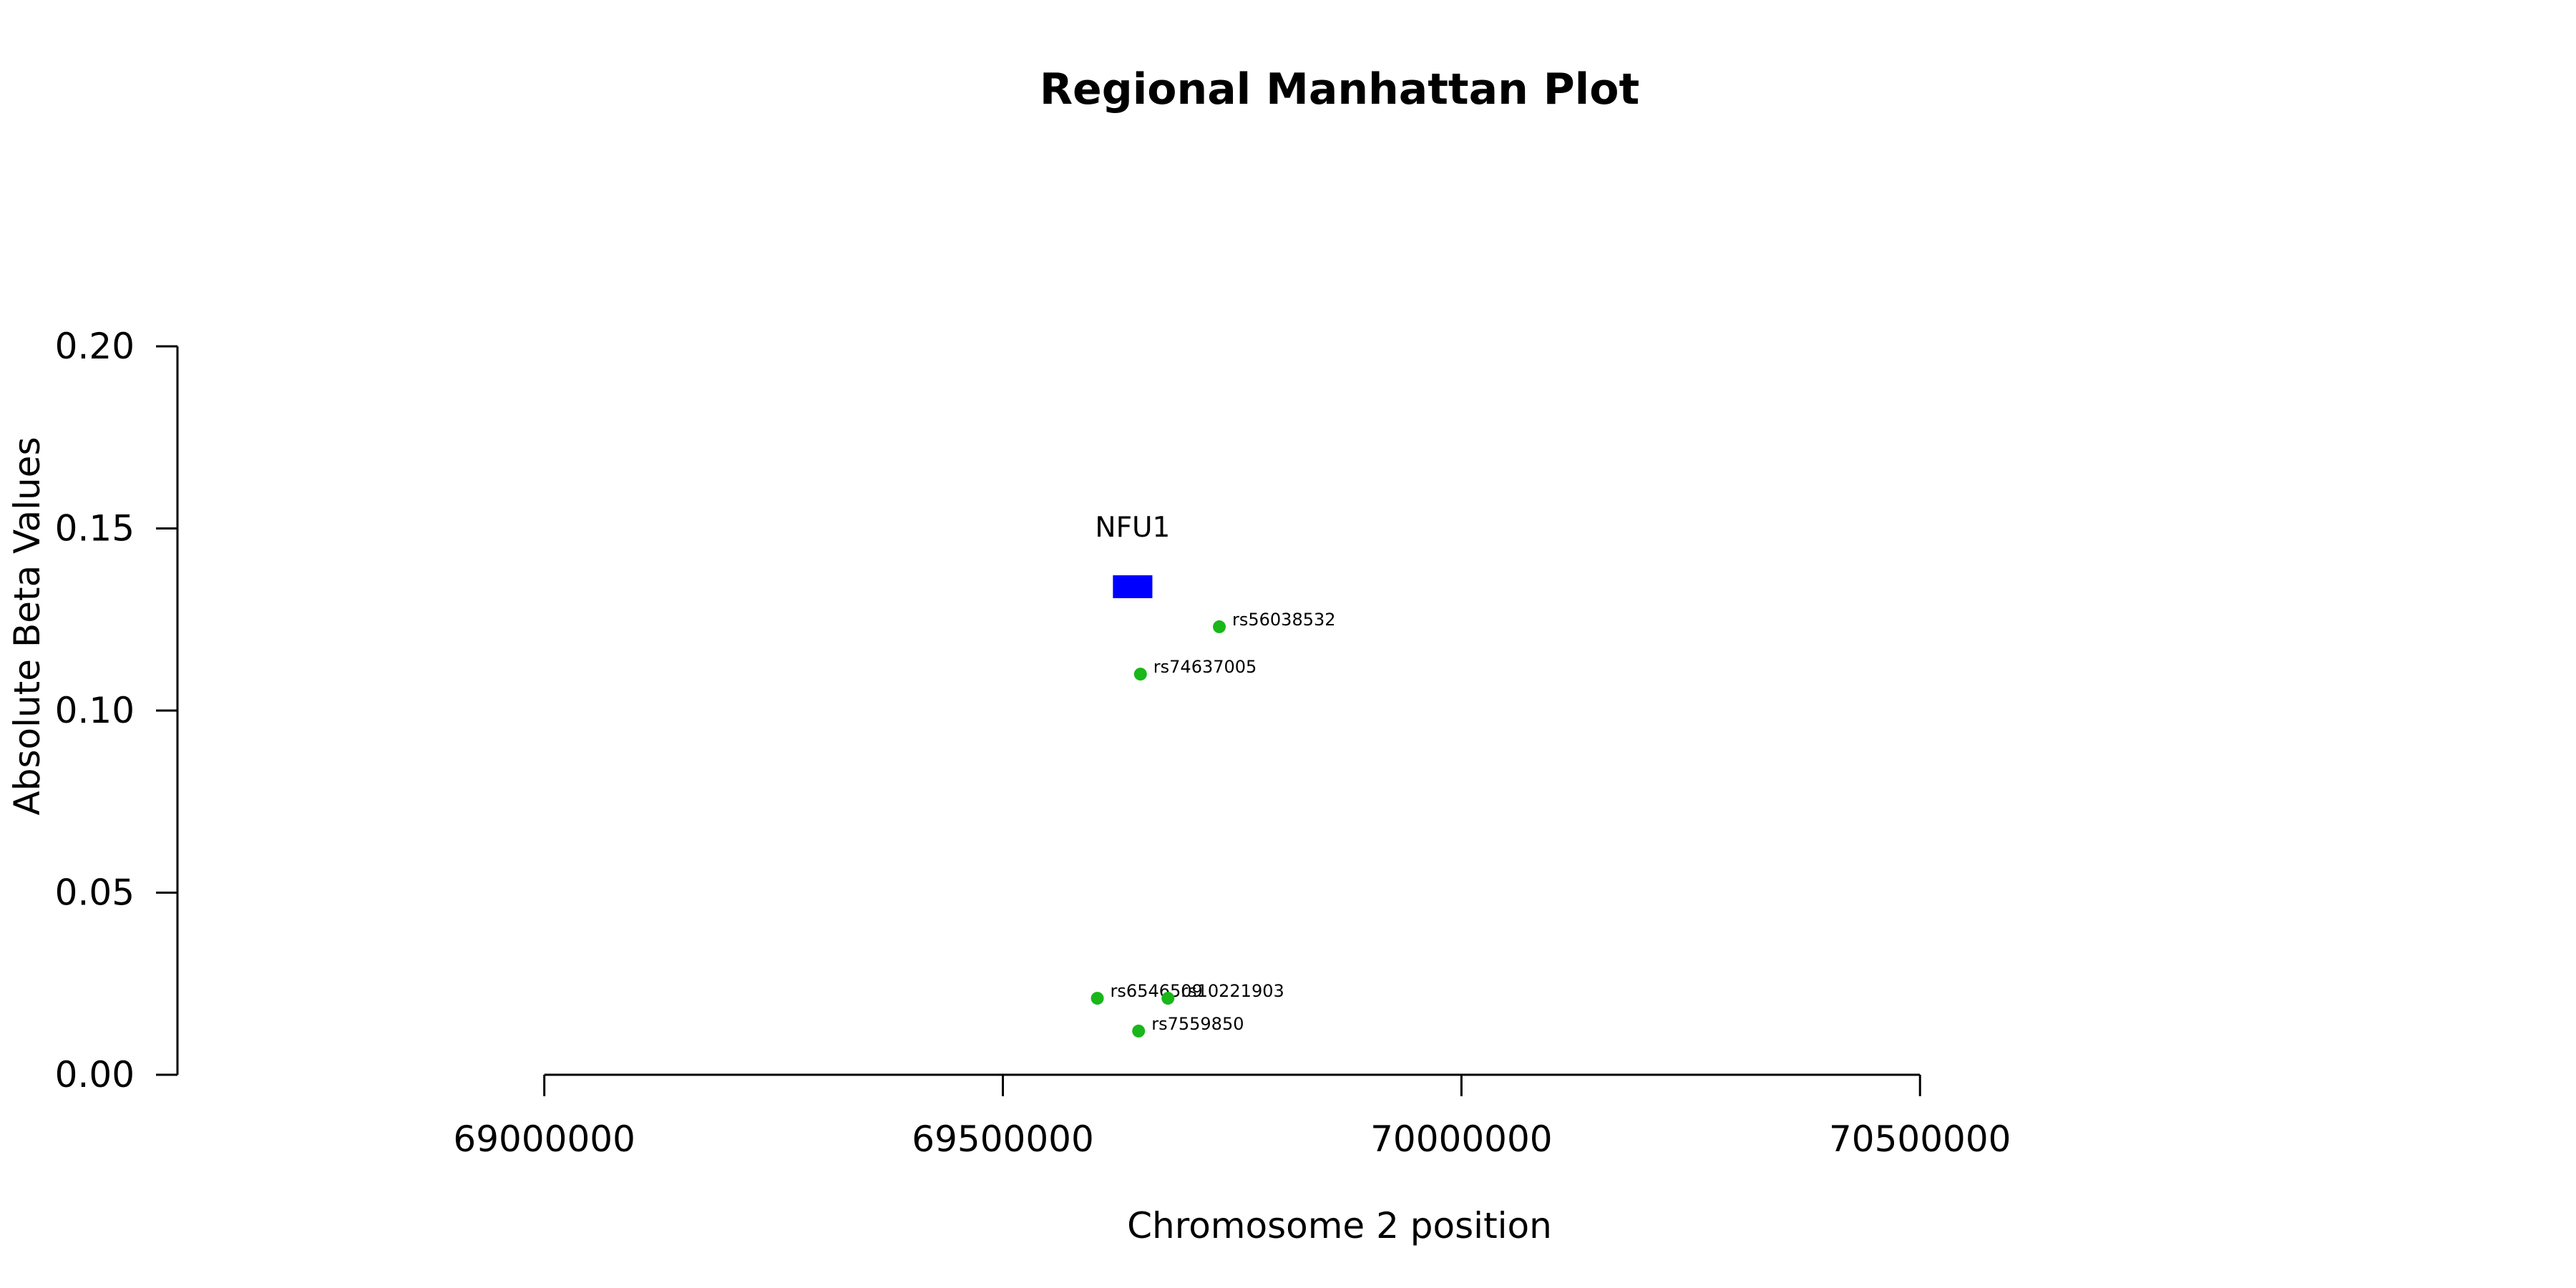 This screenshot has width=2576, height=1288. I want to click on y-axis: 0.00 0.05 0.10 0.15 0.20, so click(117, 711).